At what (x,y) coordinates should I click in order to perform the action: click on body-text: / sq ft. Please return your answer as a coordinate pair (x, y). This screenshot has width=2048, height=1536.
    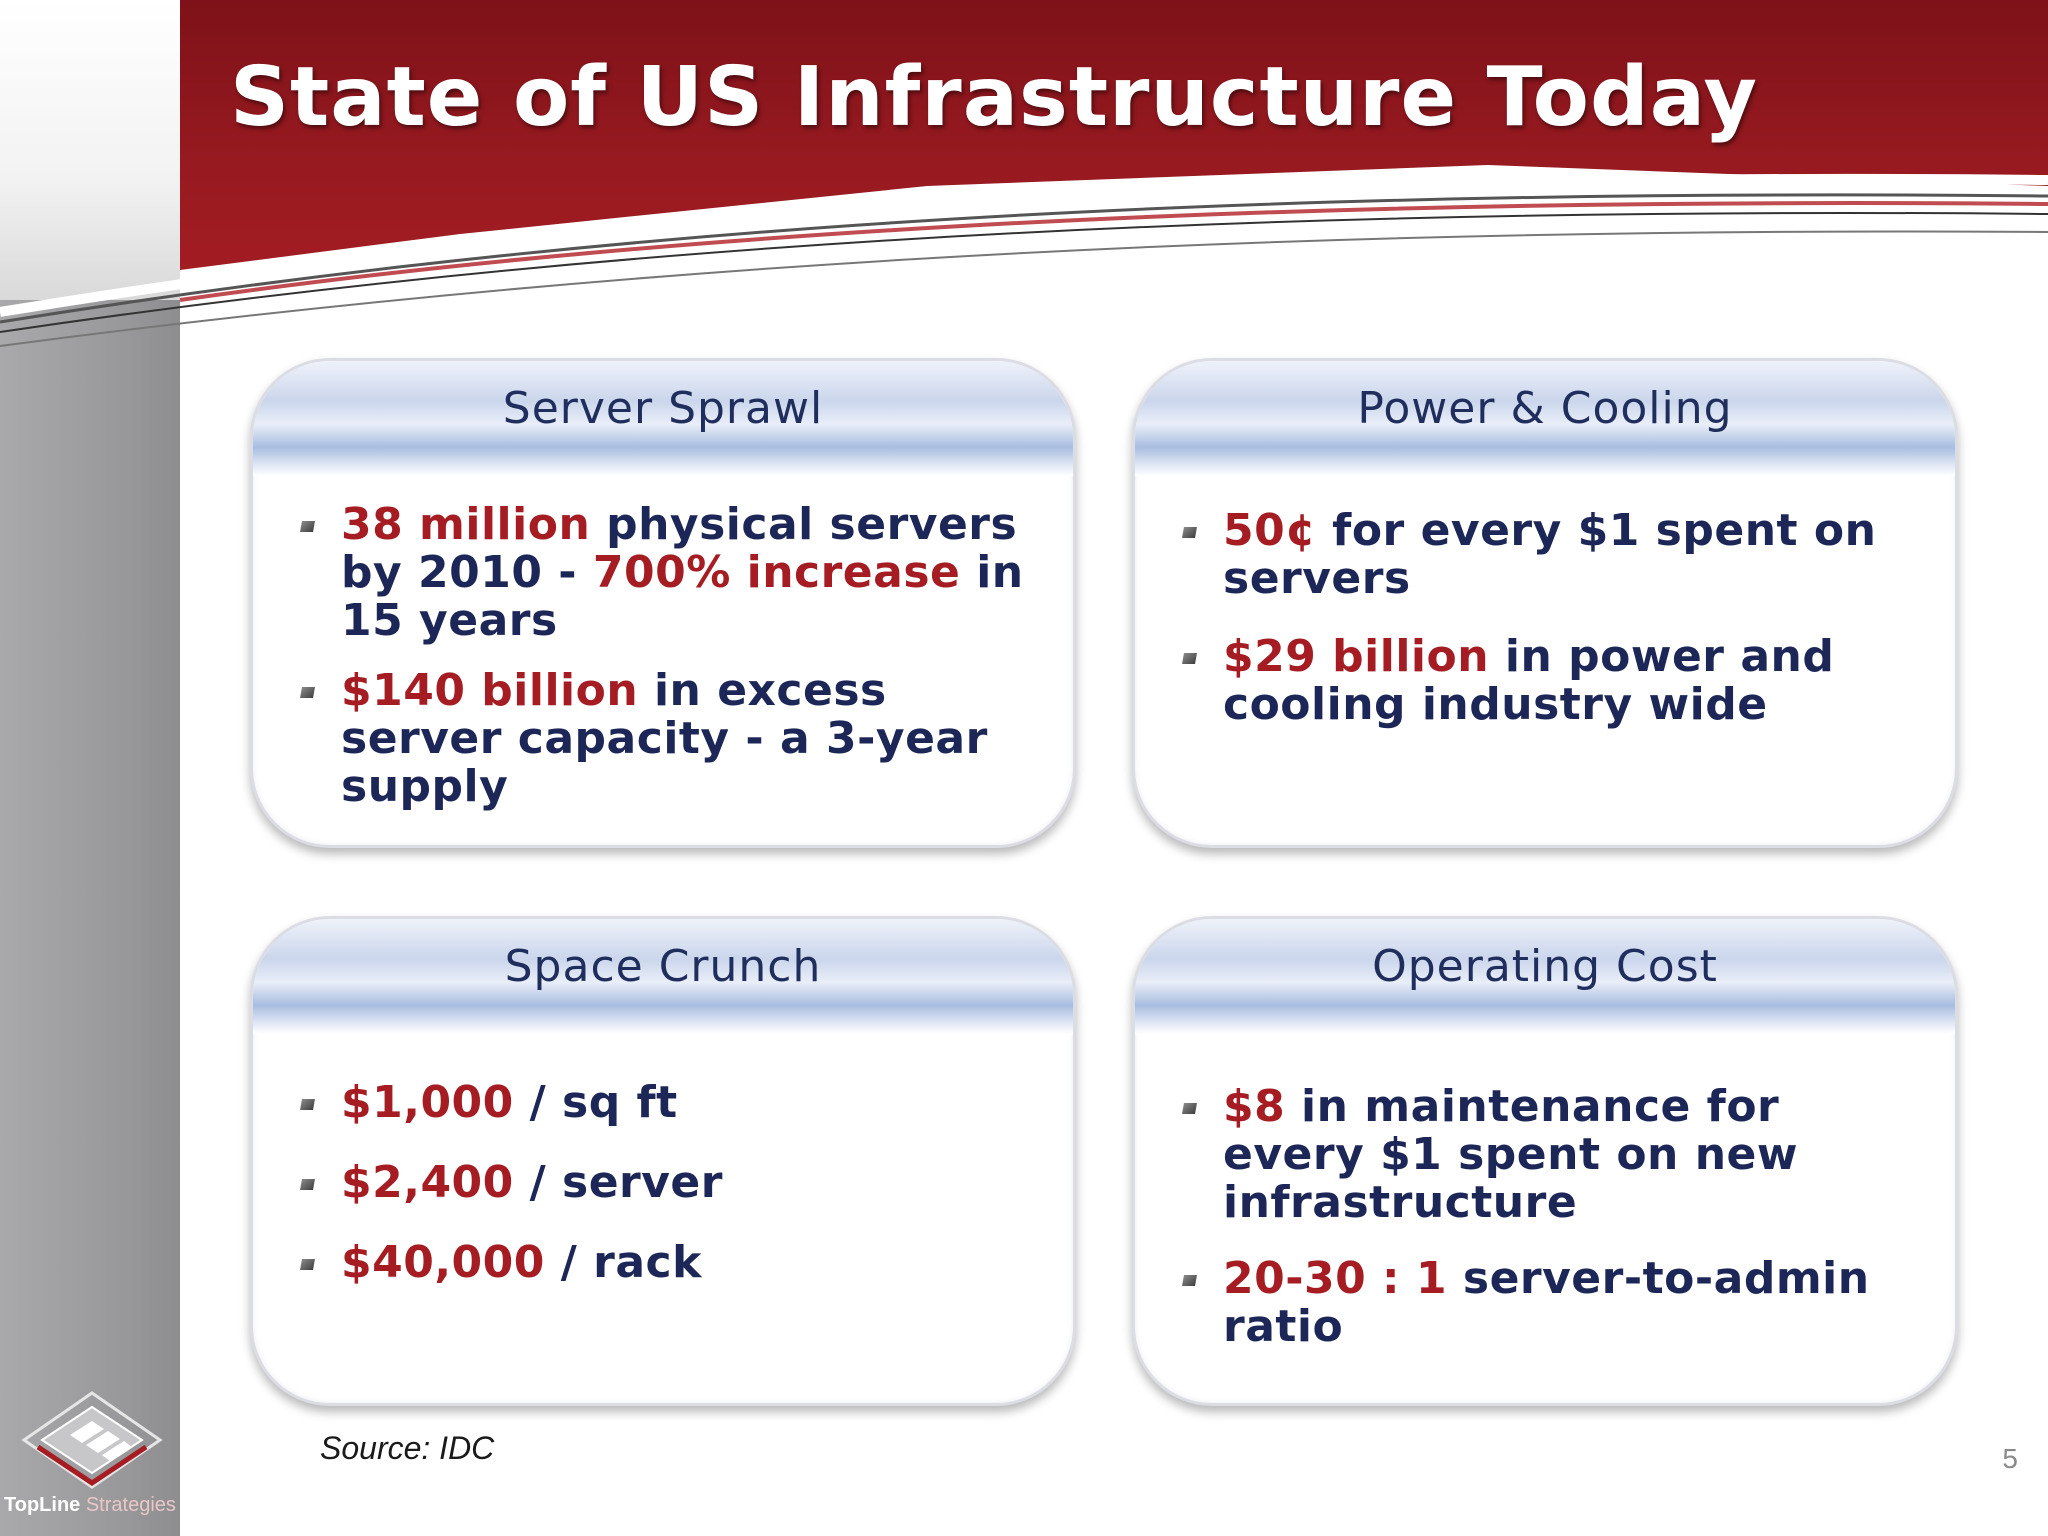
    Looking at the image, I should click on (595, 1102).